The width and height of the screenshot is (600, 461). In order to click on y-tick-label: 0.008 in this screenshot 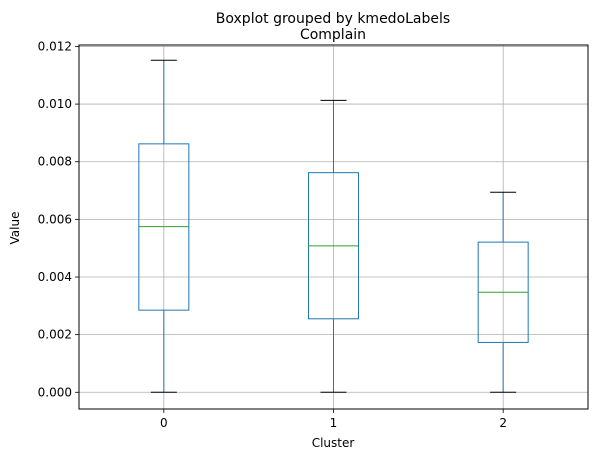, I will do `click(55, 162)`.